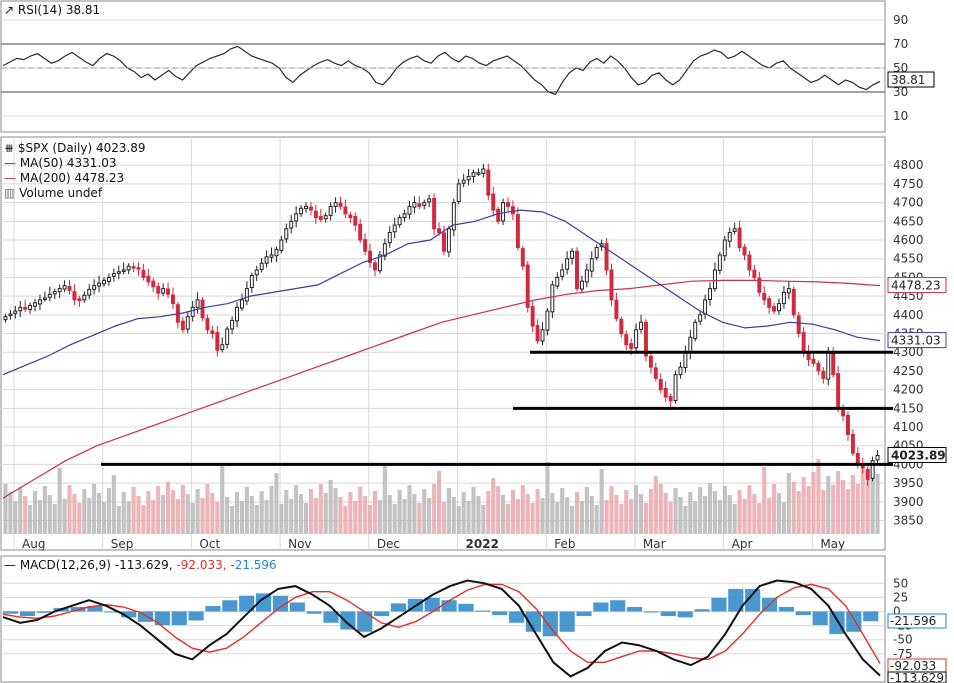 Image resolution: width=954 pixels, height=683 pixels. What do you see at coordinates (900, 92) in the screenshot?
I see `rsi-tick-label: 30` at bounding box center [900, 92].